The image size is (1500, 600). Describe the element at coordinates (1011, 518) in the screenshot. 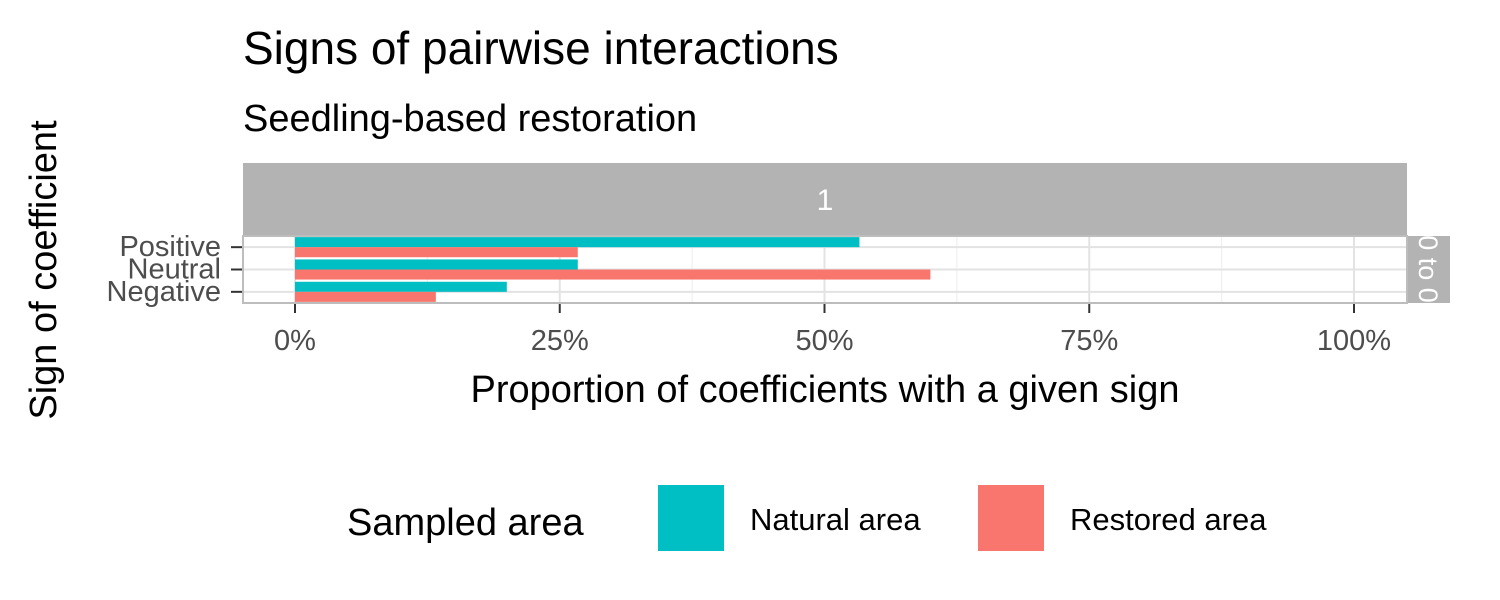

I see `legend-key-restored-area` at that location.